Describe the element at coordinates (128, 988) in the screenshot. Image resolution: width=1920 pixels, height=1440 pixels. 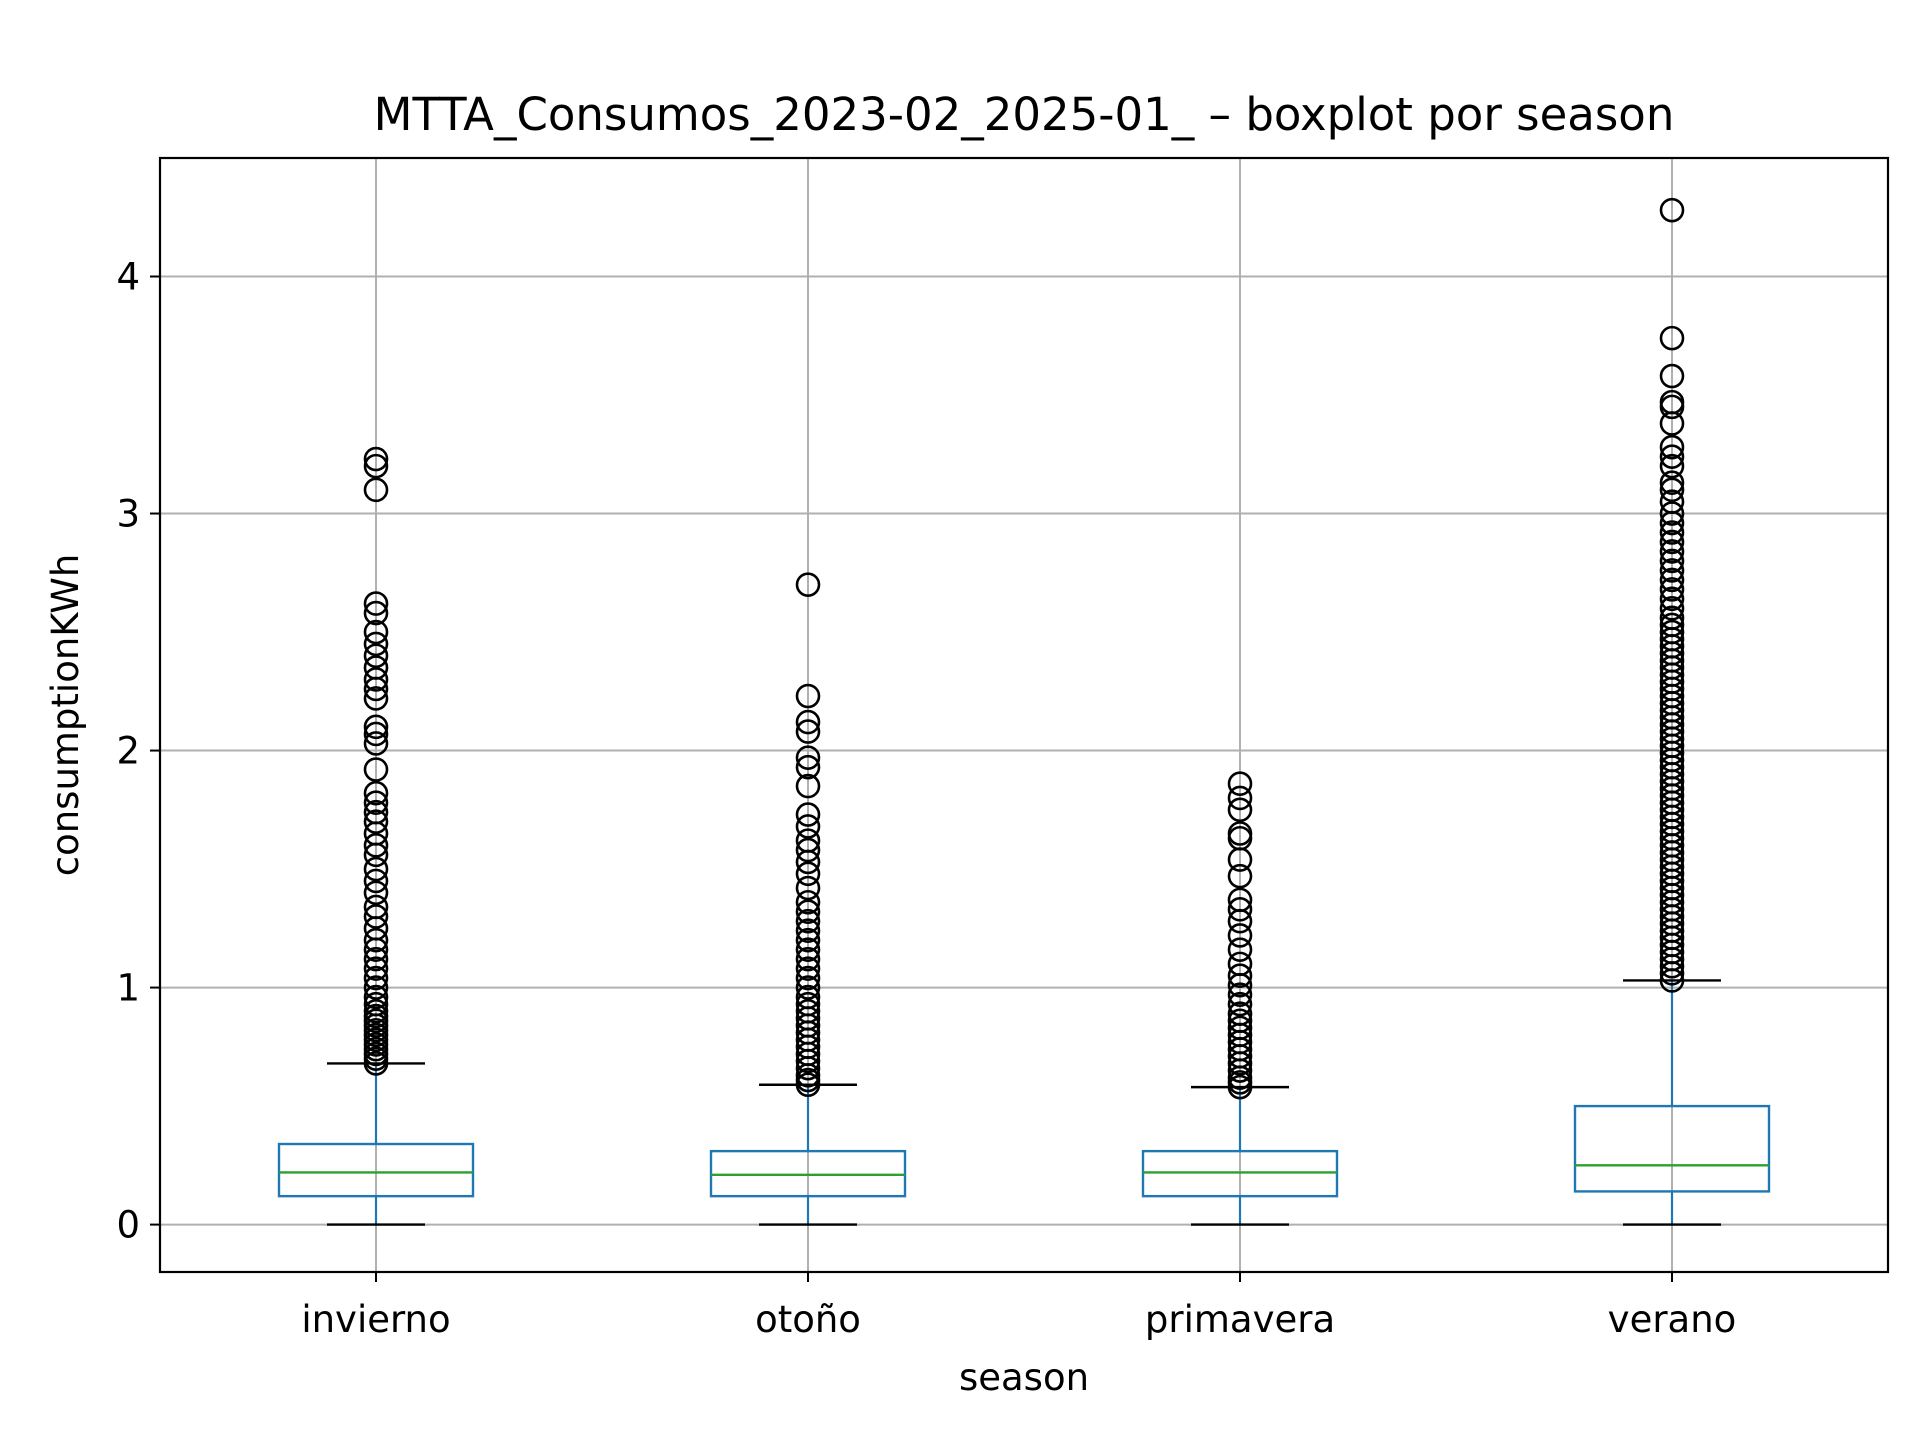
I see `y-tick-label: 1` at that location.